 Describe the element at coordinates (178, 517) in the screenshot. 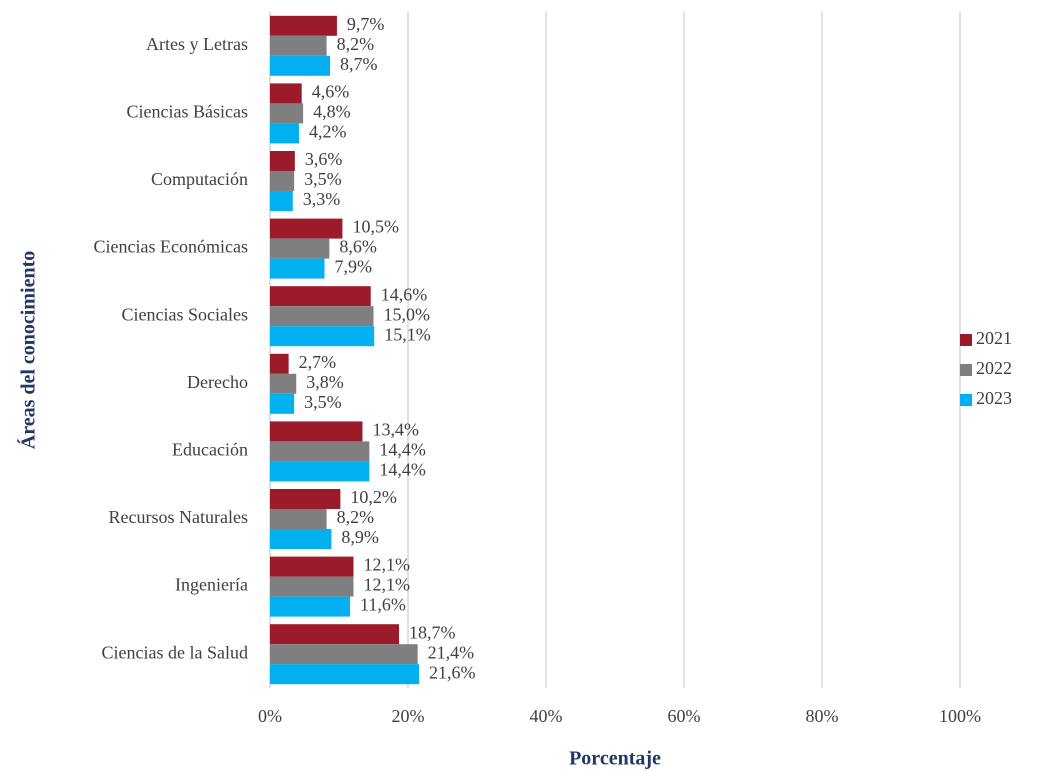

I see `y-tick-label: Recursos Naturales` at that location.